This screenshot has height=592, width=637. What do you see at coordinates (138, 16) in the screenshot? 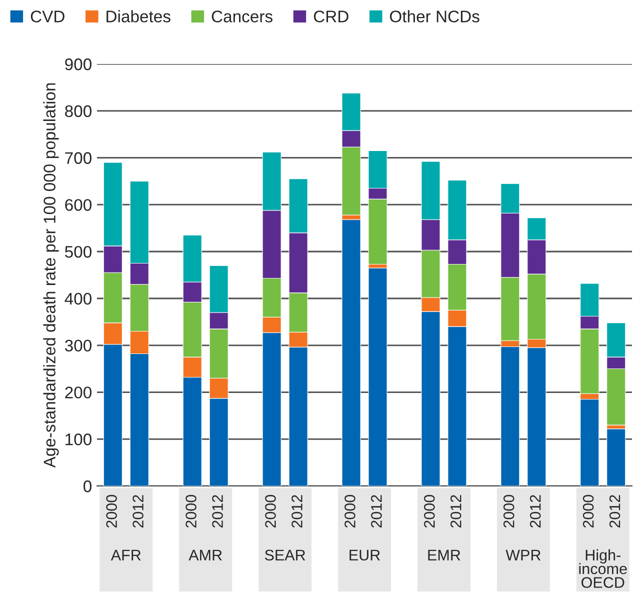
I see `legend-label: Diabetes` at bounding box center [138, 16].